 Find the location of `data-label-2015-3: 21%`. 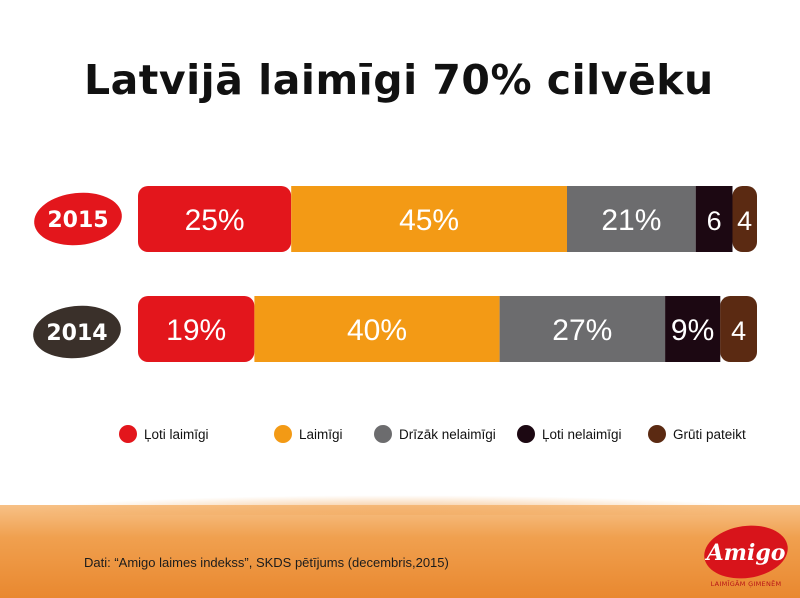

data-label-2015-3: 21% is located at coordinates (631, 220).